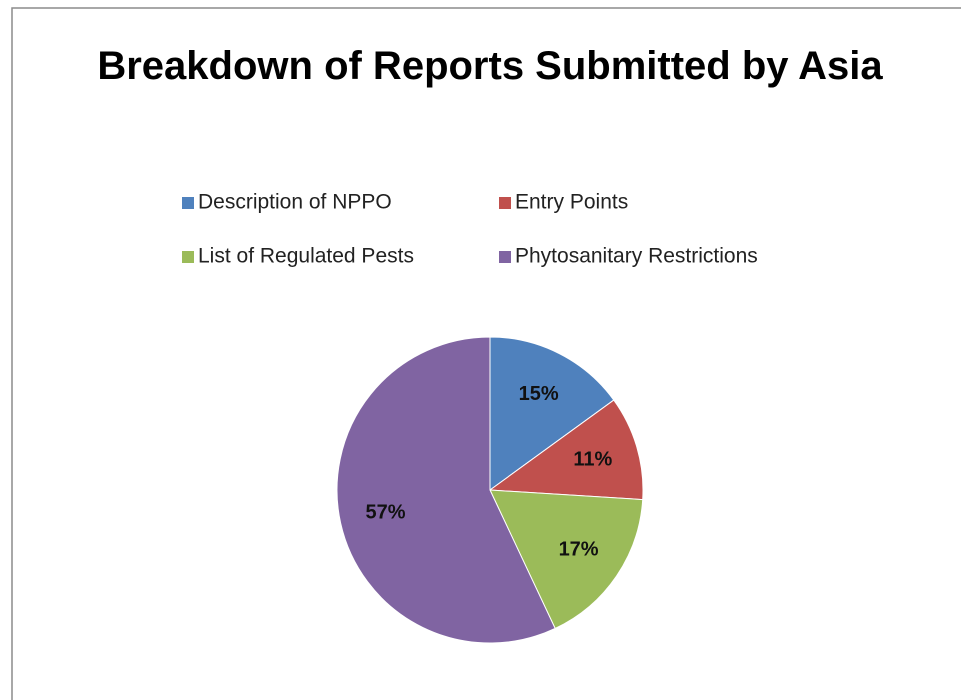 Image resolution: width=961 pixels, height=700 pixels. Describe the element at coordinates (571, 202) in the screenshot. I see `legend-label: Entry Points` at that location.